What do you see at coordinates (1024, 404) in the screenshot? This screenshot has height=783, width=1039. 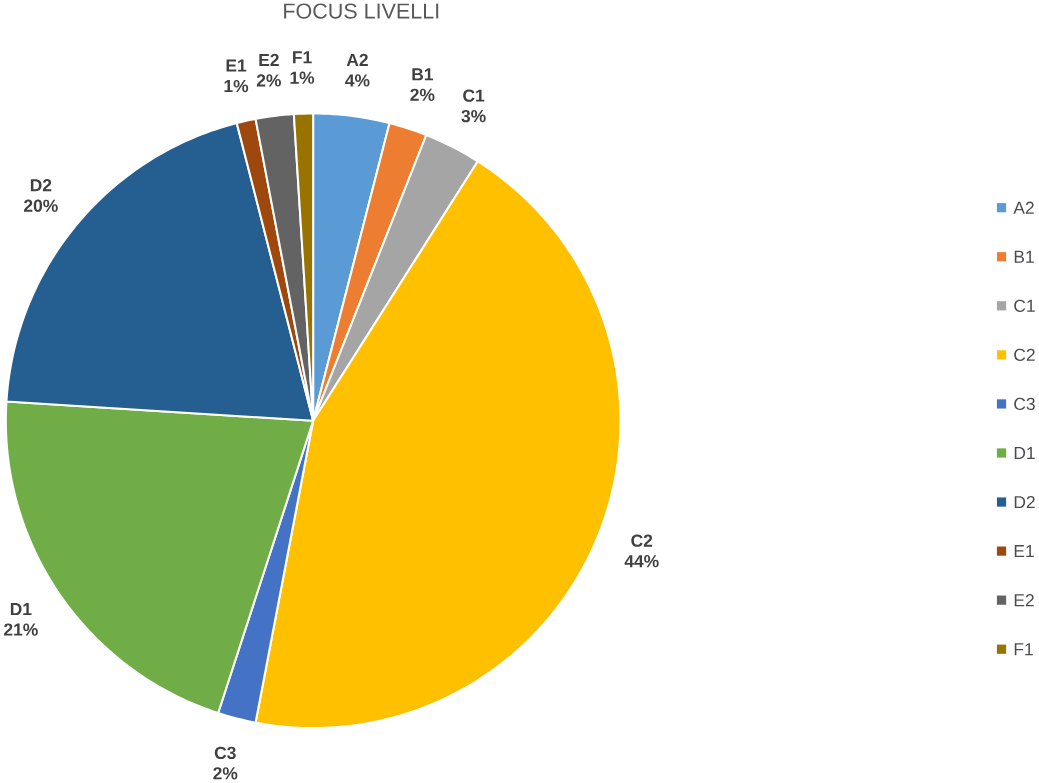 I see `legend-label: C3` at bounding box center [1024, 404].